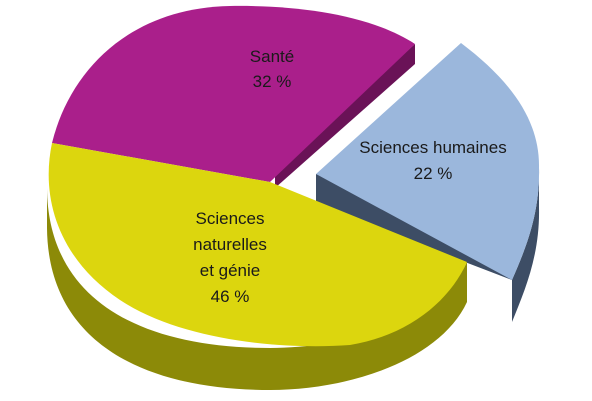  What do you see at coordinates (230, 296) in the screenshot?
I see `label-sciences-naturelles-value: 46 %` at bounding box center [230, 296].